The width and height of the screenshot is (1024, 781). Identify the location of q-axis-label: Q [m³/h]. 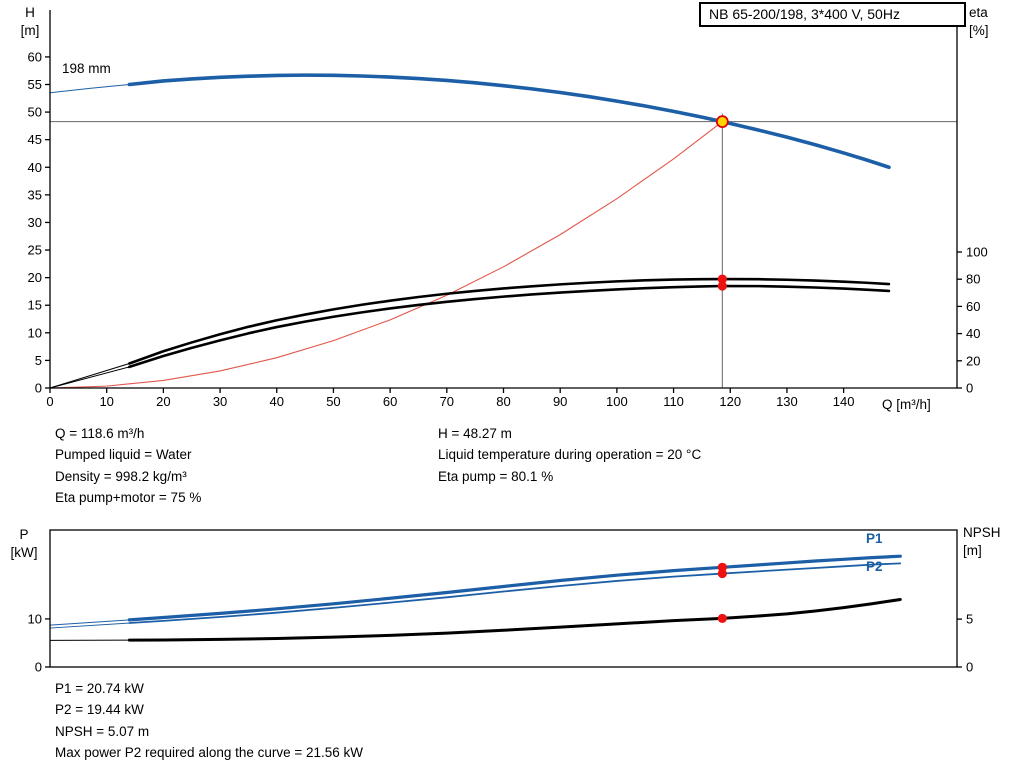
(906, 404).